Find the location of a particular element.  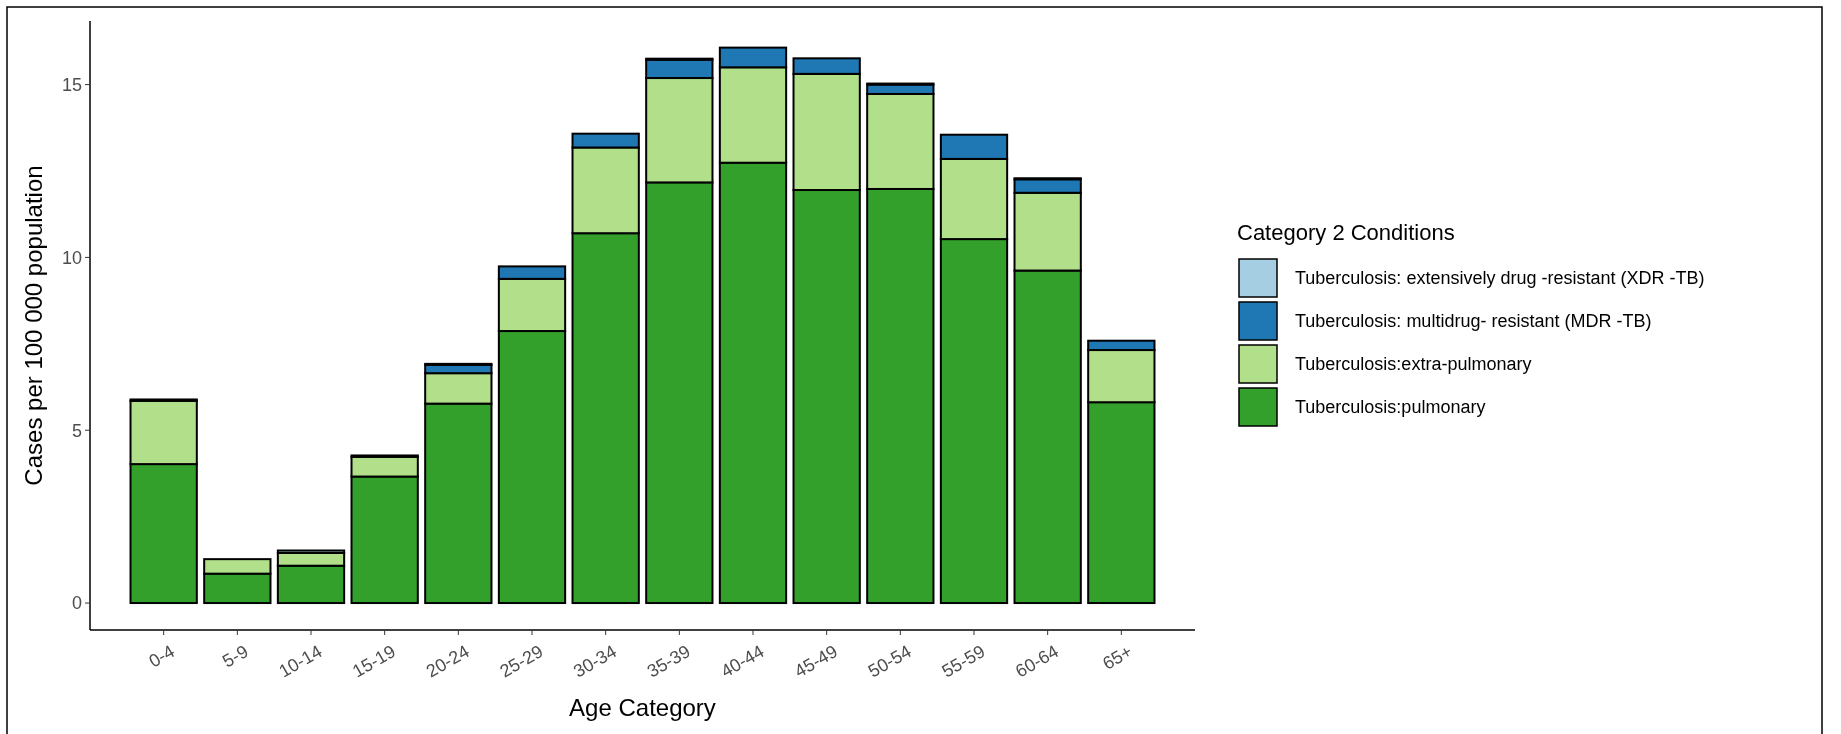

y-tick-label: 0 is located at coordinates (76, 603).